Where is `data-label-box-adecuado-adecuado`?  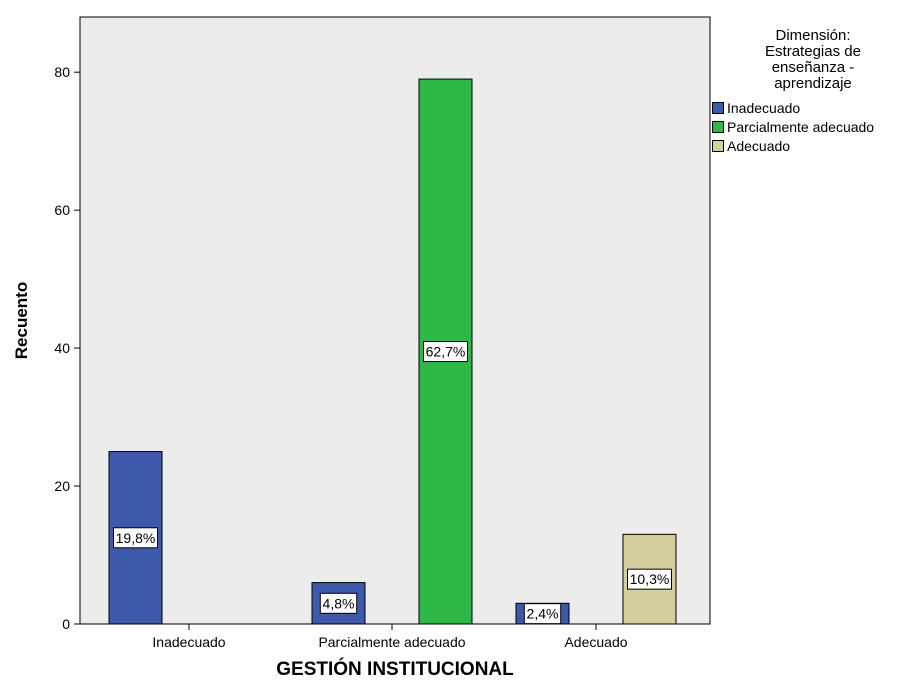
data-label-box-adecuado-adecuado is located at coordinates (649, 579).